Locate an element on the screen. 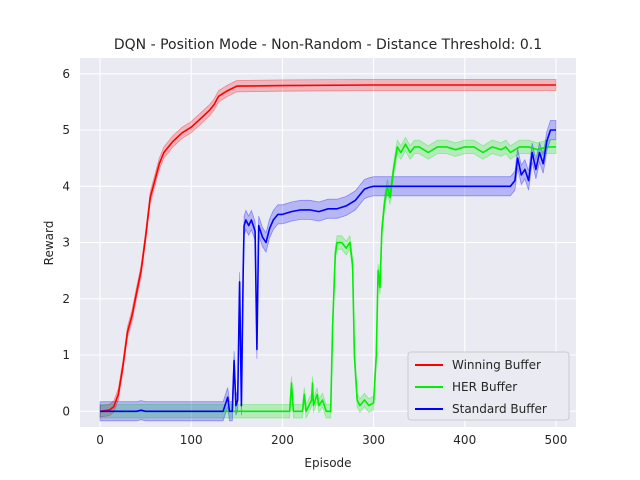 The width and height of the screenshot is (640, 480). x-axis-label: Episode is located at coordinates (327, 463).